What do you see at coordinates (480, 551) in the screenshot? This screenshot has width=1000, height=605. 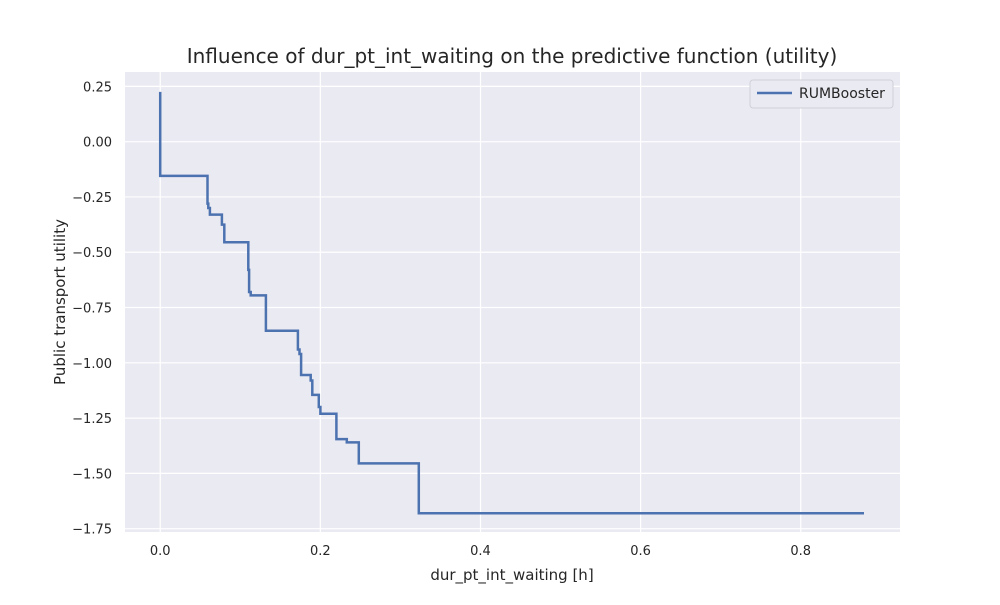 I see `x-tick-label: 0.4` at bounding box center [480, 551].